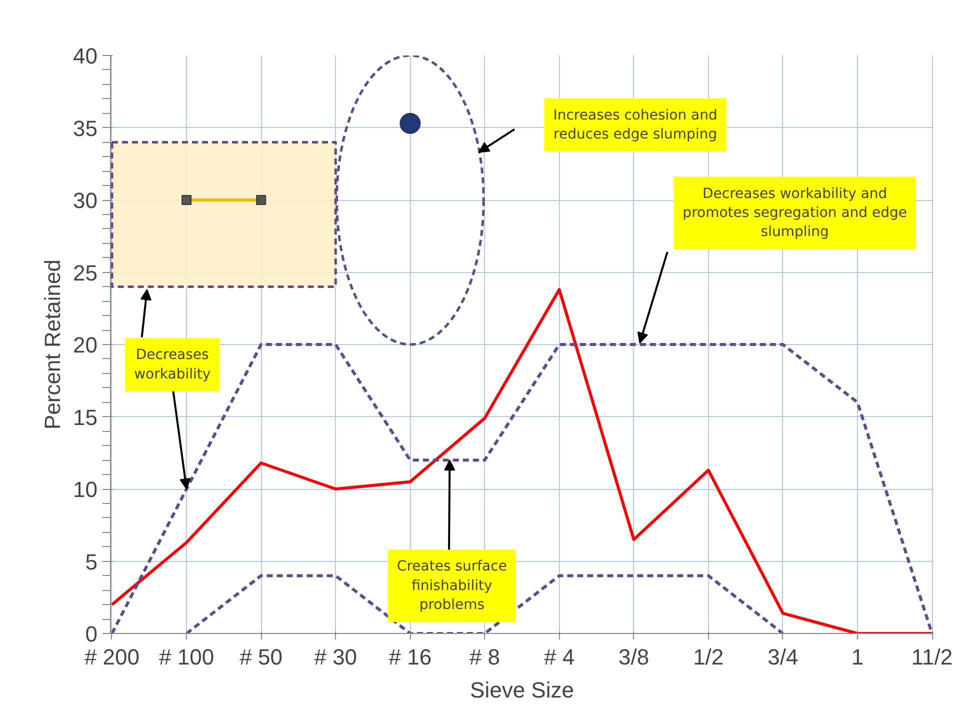 Image resolution: width=961 pixels, height=705 pixels. Describe the element at coordinates (186, 657) in the screenshot. I see `x-tick-label: # 100` at that location.